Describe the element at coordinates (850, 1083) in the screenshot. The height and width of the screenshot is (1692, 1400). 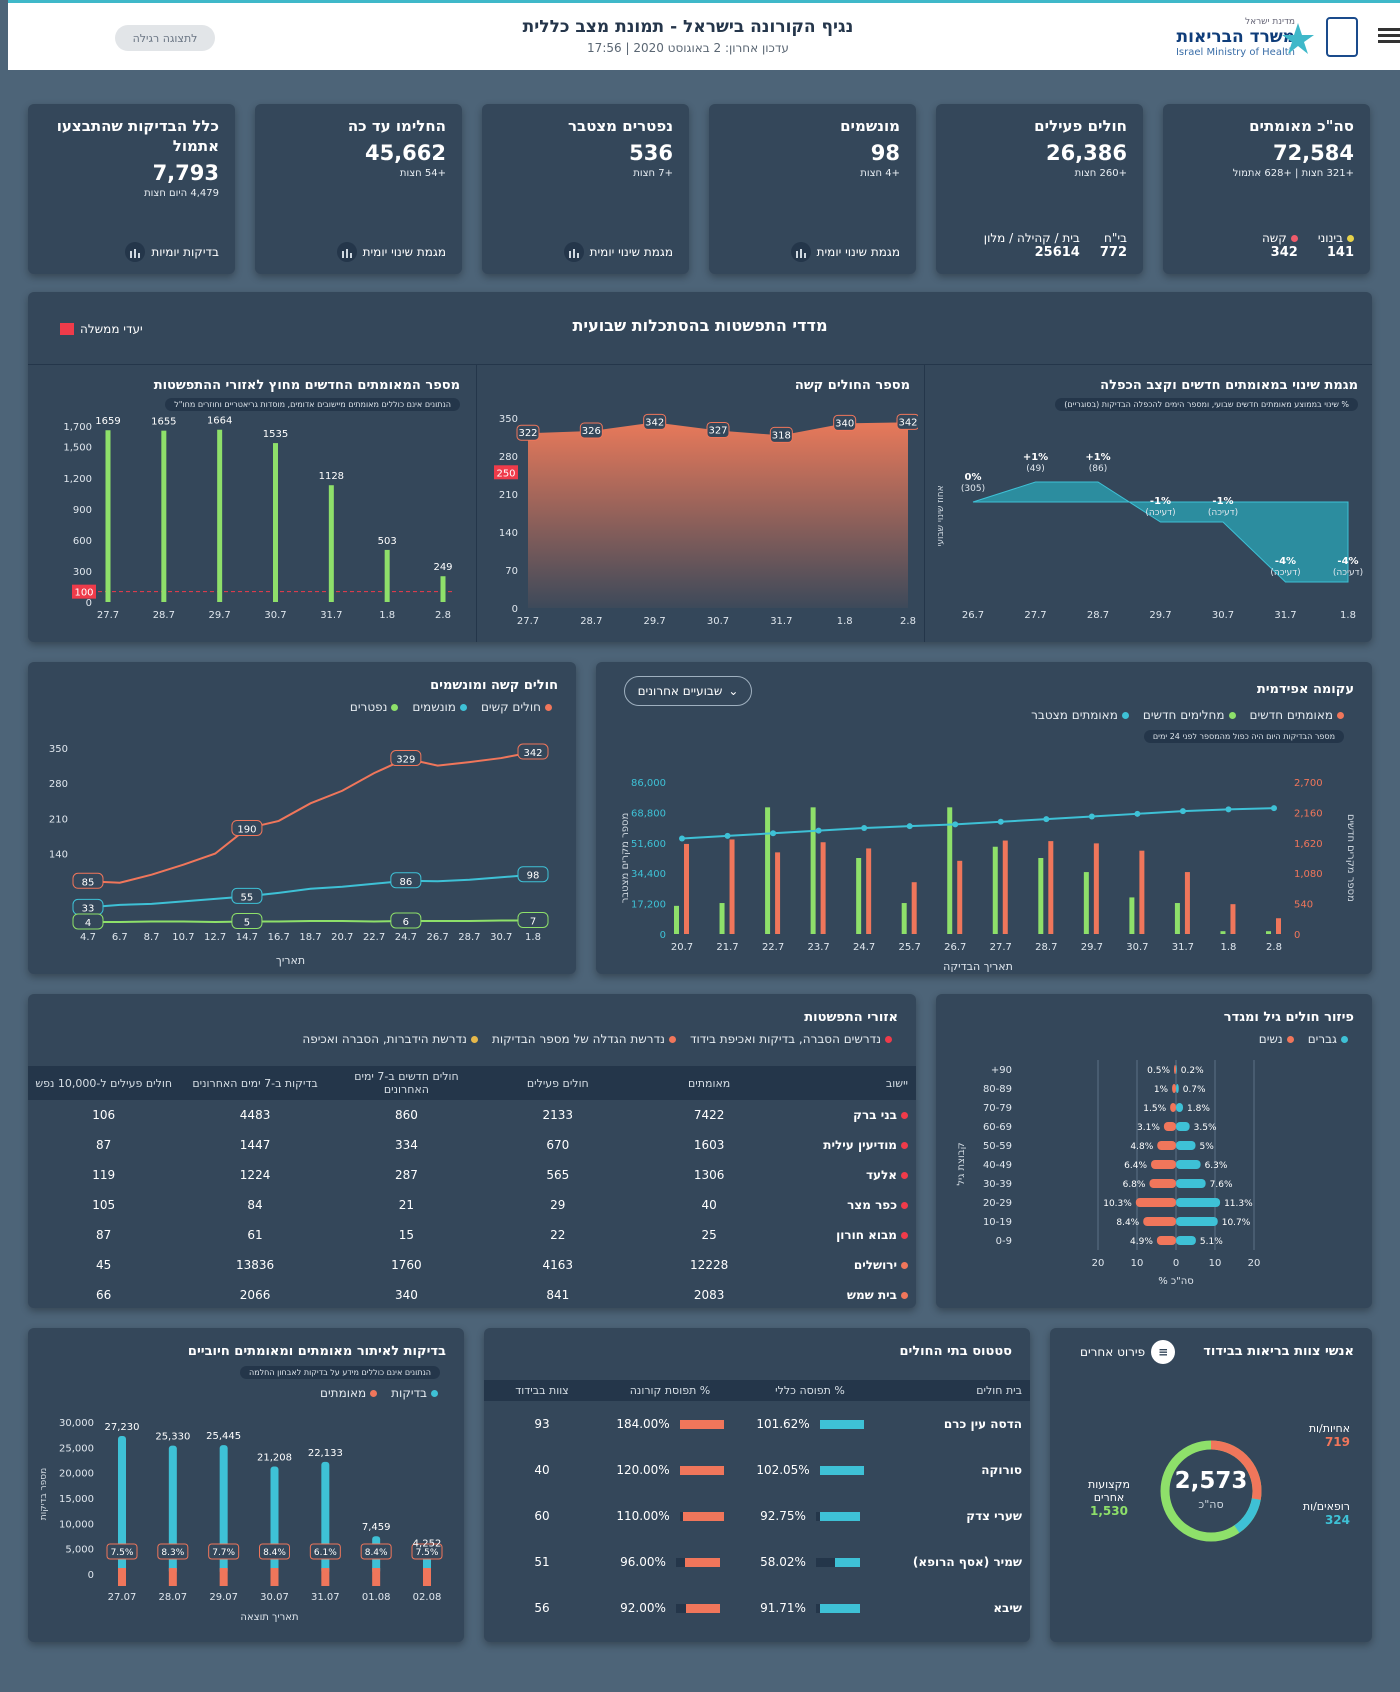
I see `column-header: יישוב` at that location.